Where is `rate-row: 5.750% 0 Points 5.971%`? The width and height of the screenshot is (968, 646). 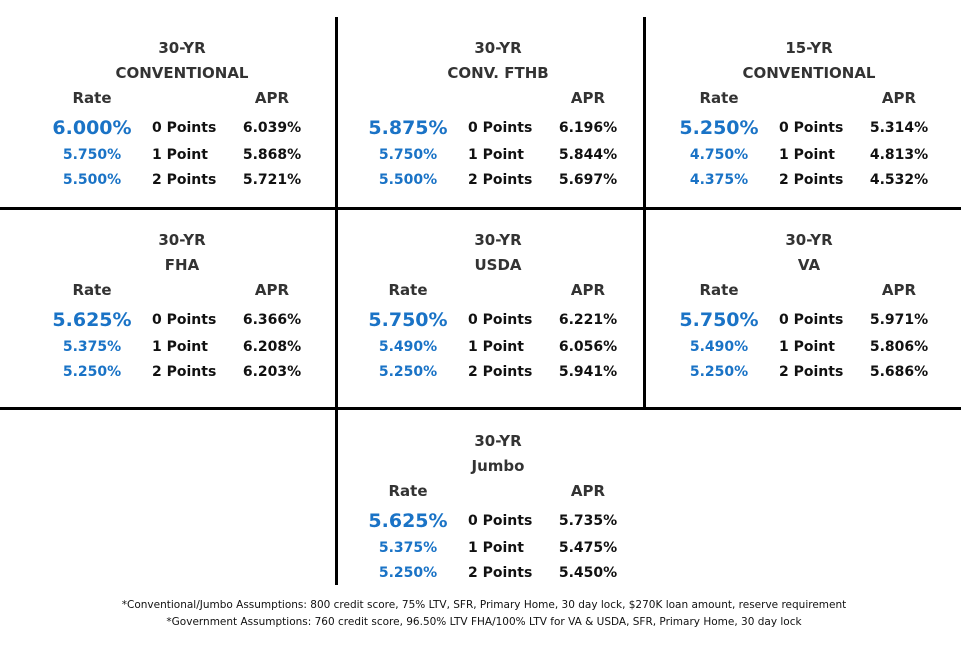
rate-row: 5.750% 0 Points 5.971% is located at coordinates (809, 320).